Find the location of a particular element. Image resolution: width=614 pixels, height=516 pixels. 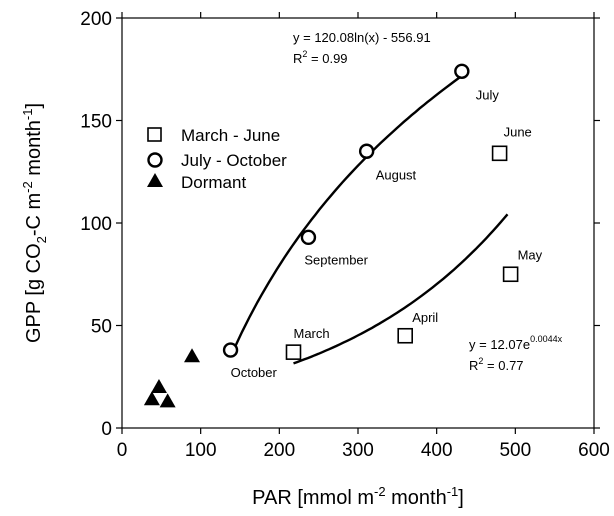

point-label: October is located at coordinates (254, 372).